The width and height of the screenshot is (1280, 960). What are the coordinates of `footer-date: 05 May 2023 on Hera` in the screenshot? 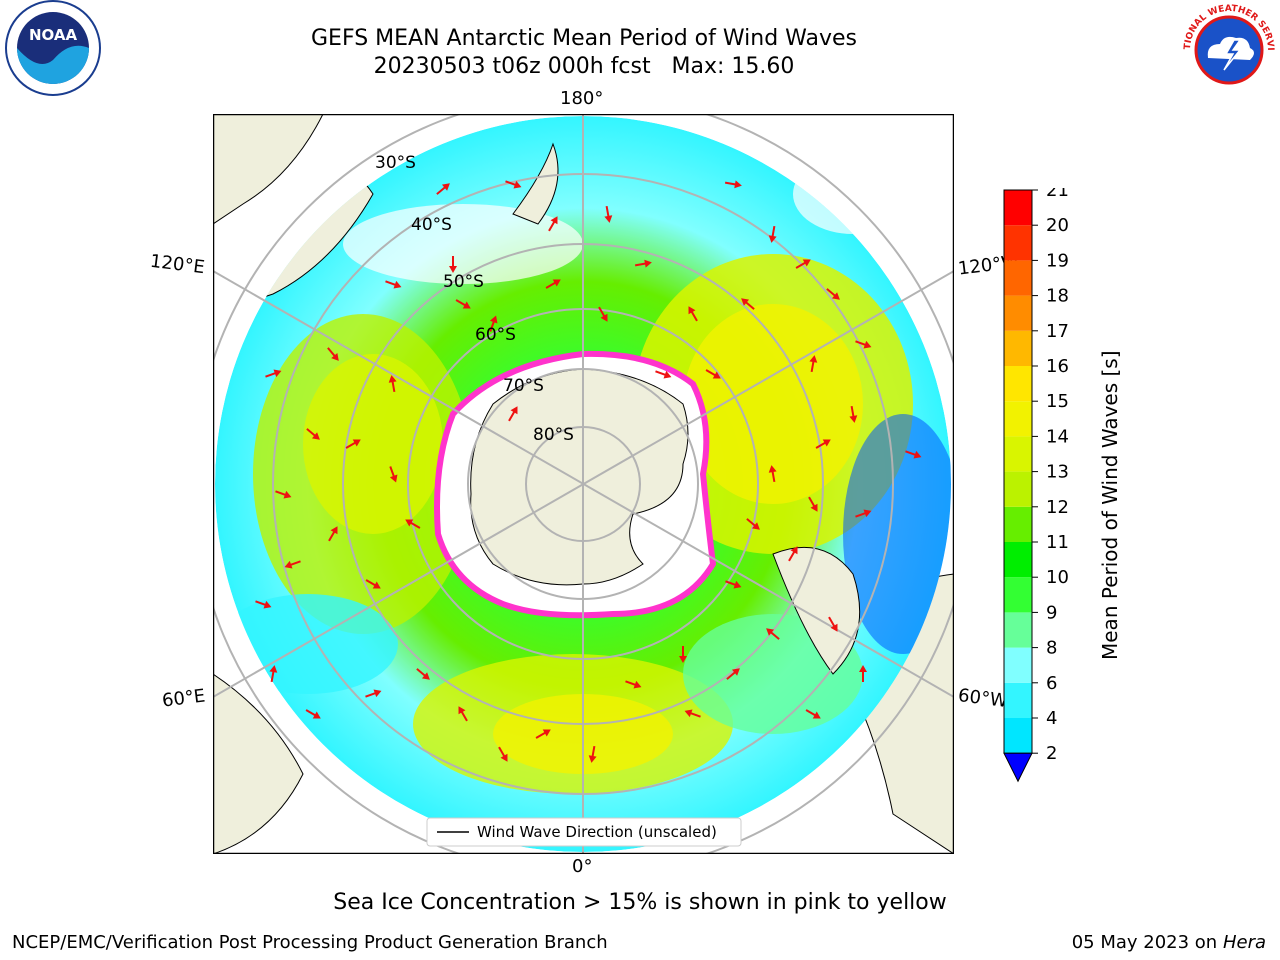 It's located at (1169, 942).